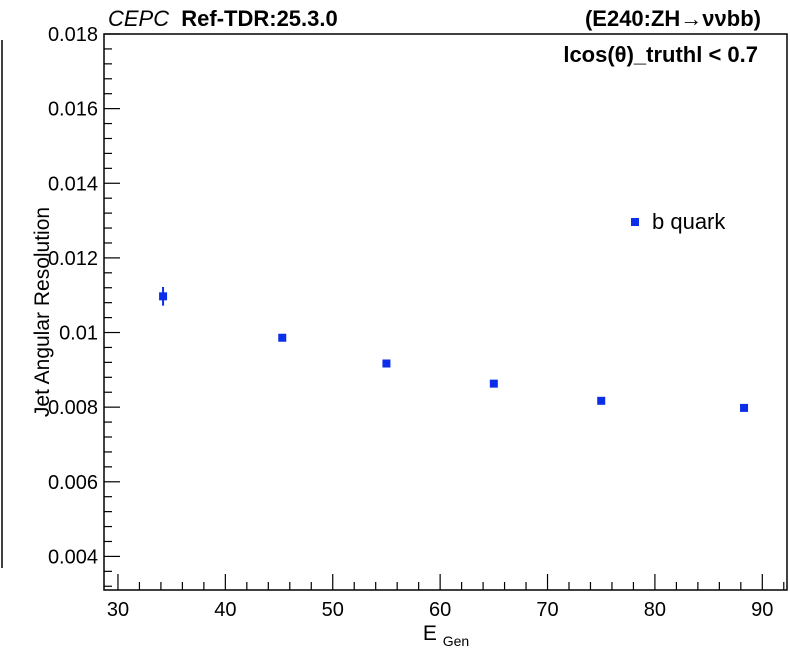  I want to click on x-axis-title: E Gen, so click(446, 635).